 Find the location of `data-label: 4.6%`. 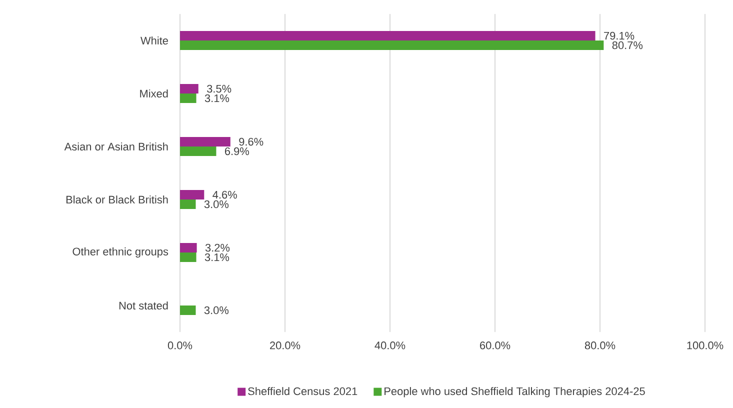

data-label: 4.6% is located at coordinates (224, 194).